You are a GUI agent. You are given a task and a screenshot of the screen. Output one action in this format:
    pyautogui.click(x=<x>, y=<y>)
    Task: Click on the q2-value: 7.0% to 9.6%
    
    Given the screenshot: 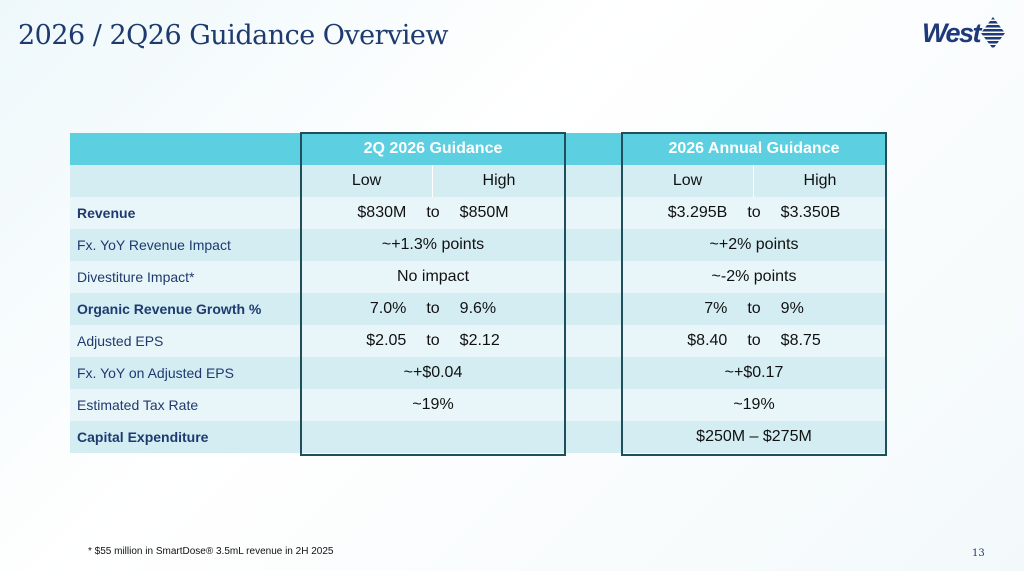 What is the action you would take?
    pyautogui.click(x=433, y=309)
    